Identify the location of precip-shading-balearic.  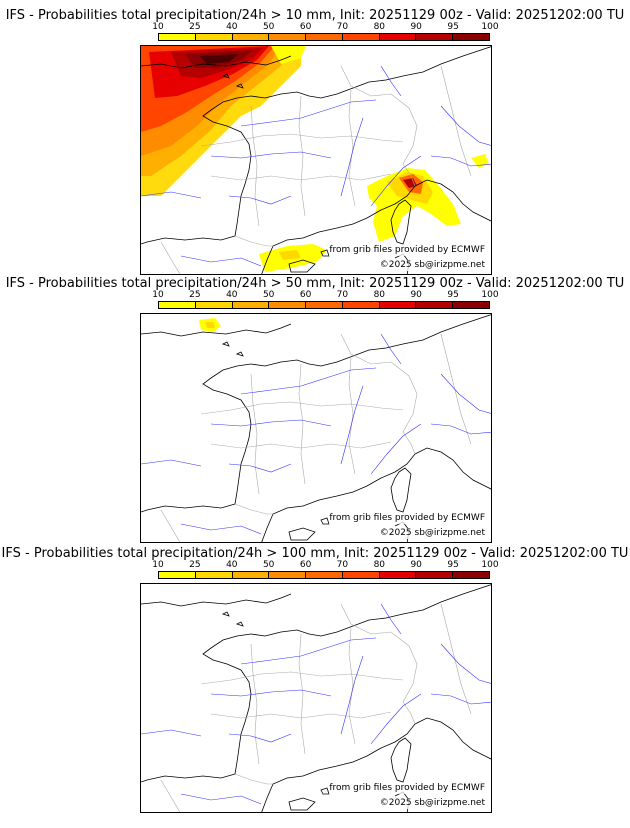
(293, 258).